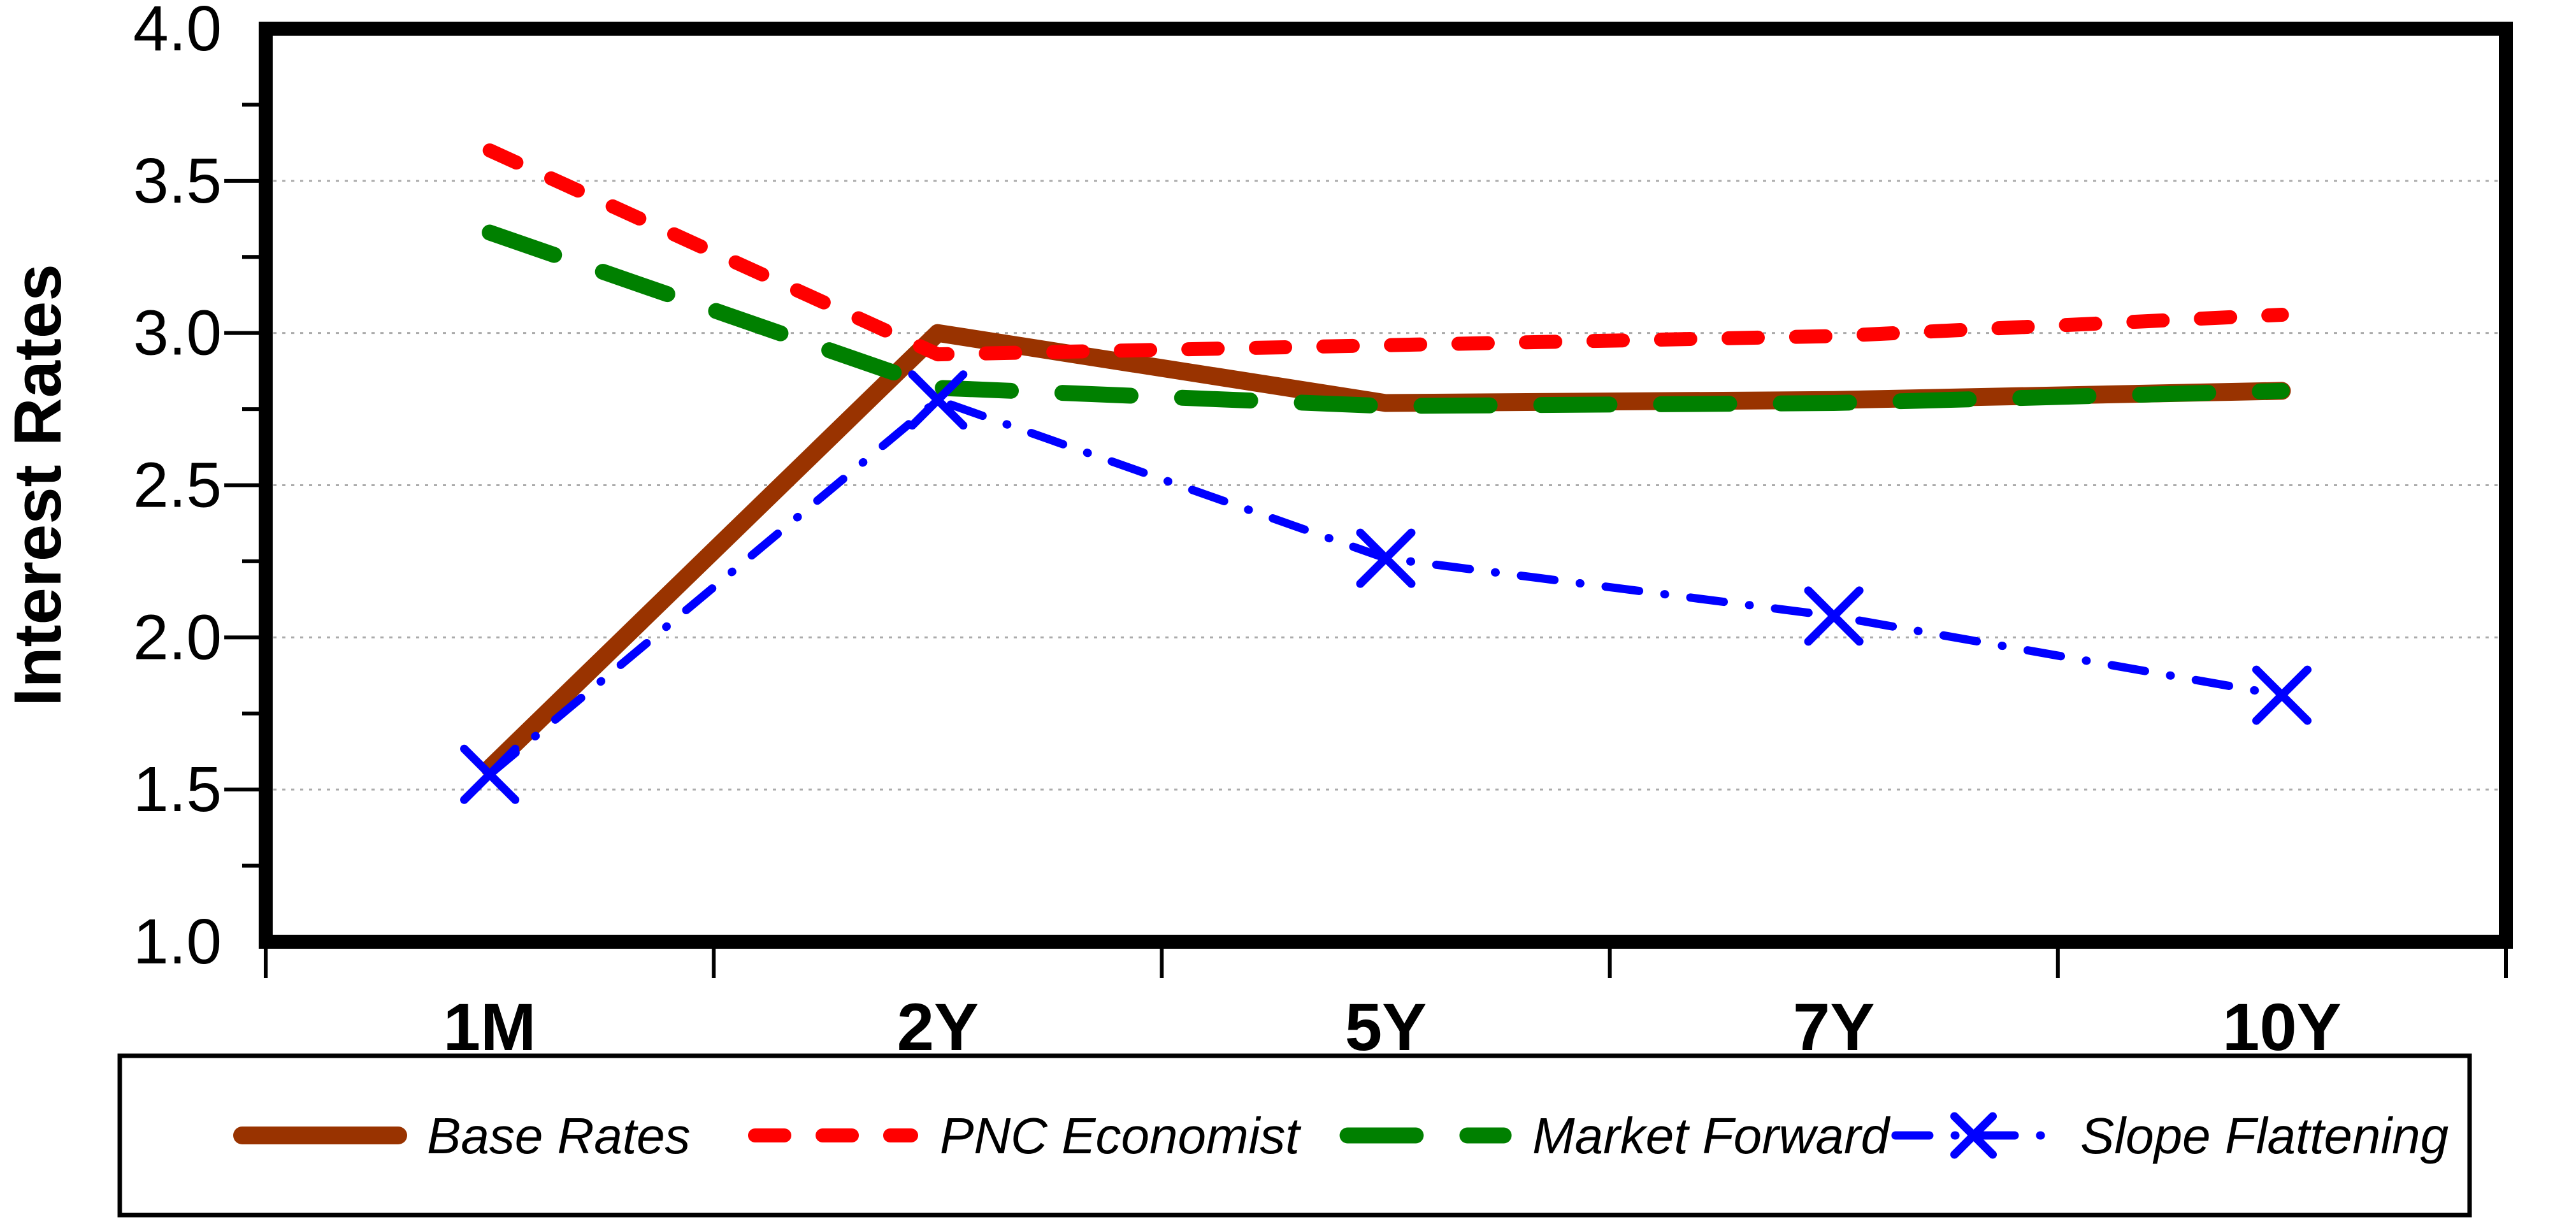  What do you see at coordinates (177, 181) in the screenshot?
I see `y-tick-label: 3.5` at bounding box center [177, 181].